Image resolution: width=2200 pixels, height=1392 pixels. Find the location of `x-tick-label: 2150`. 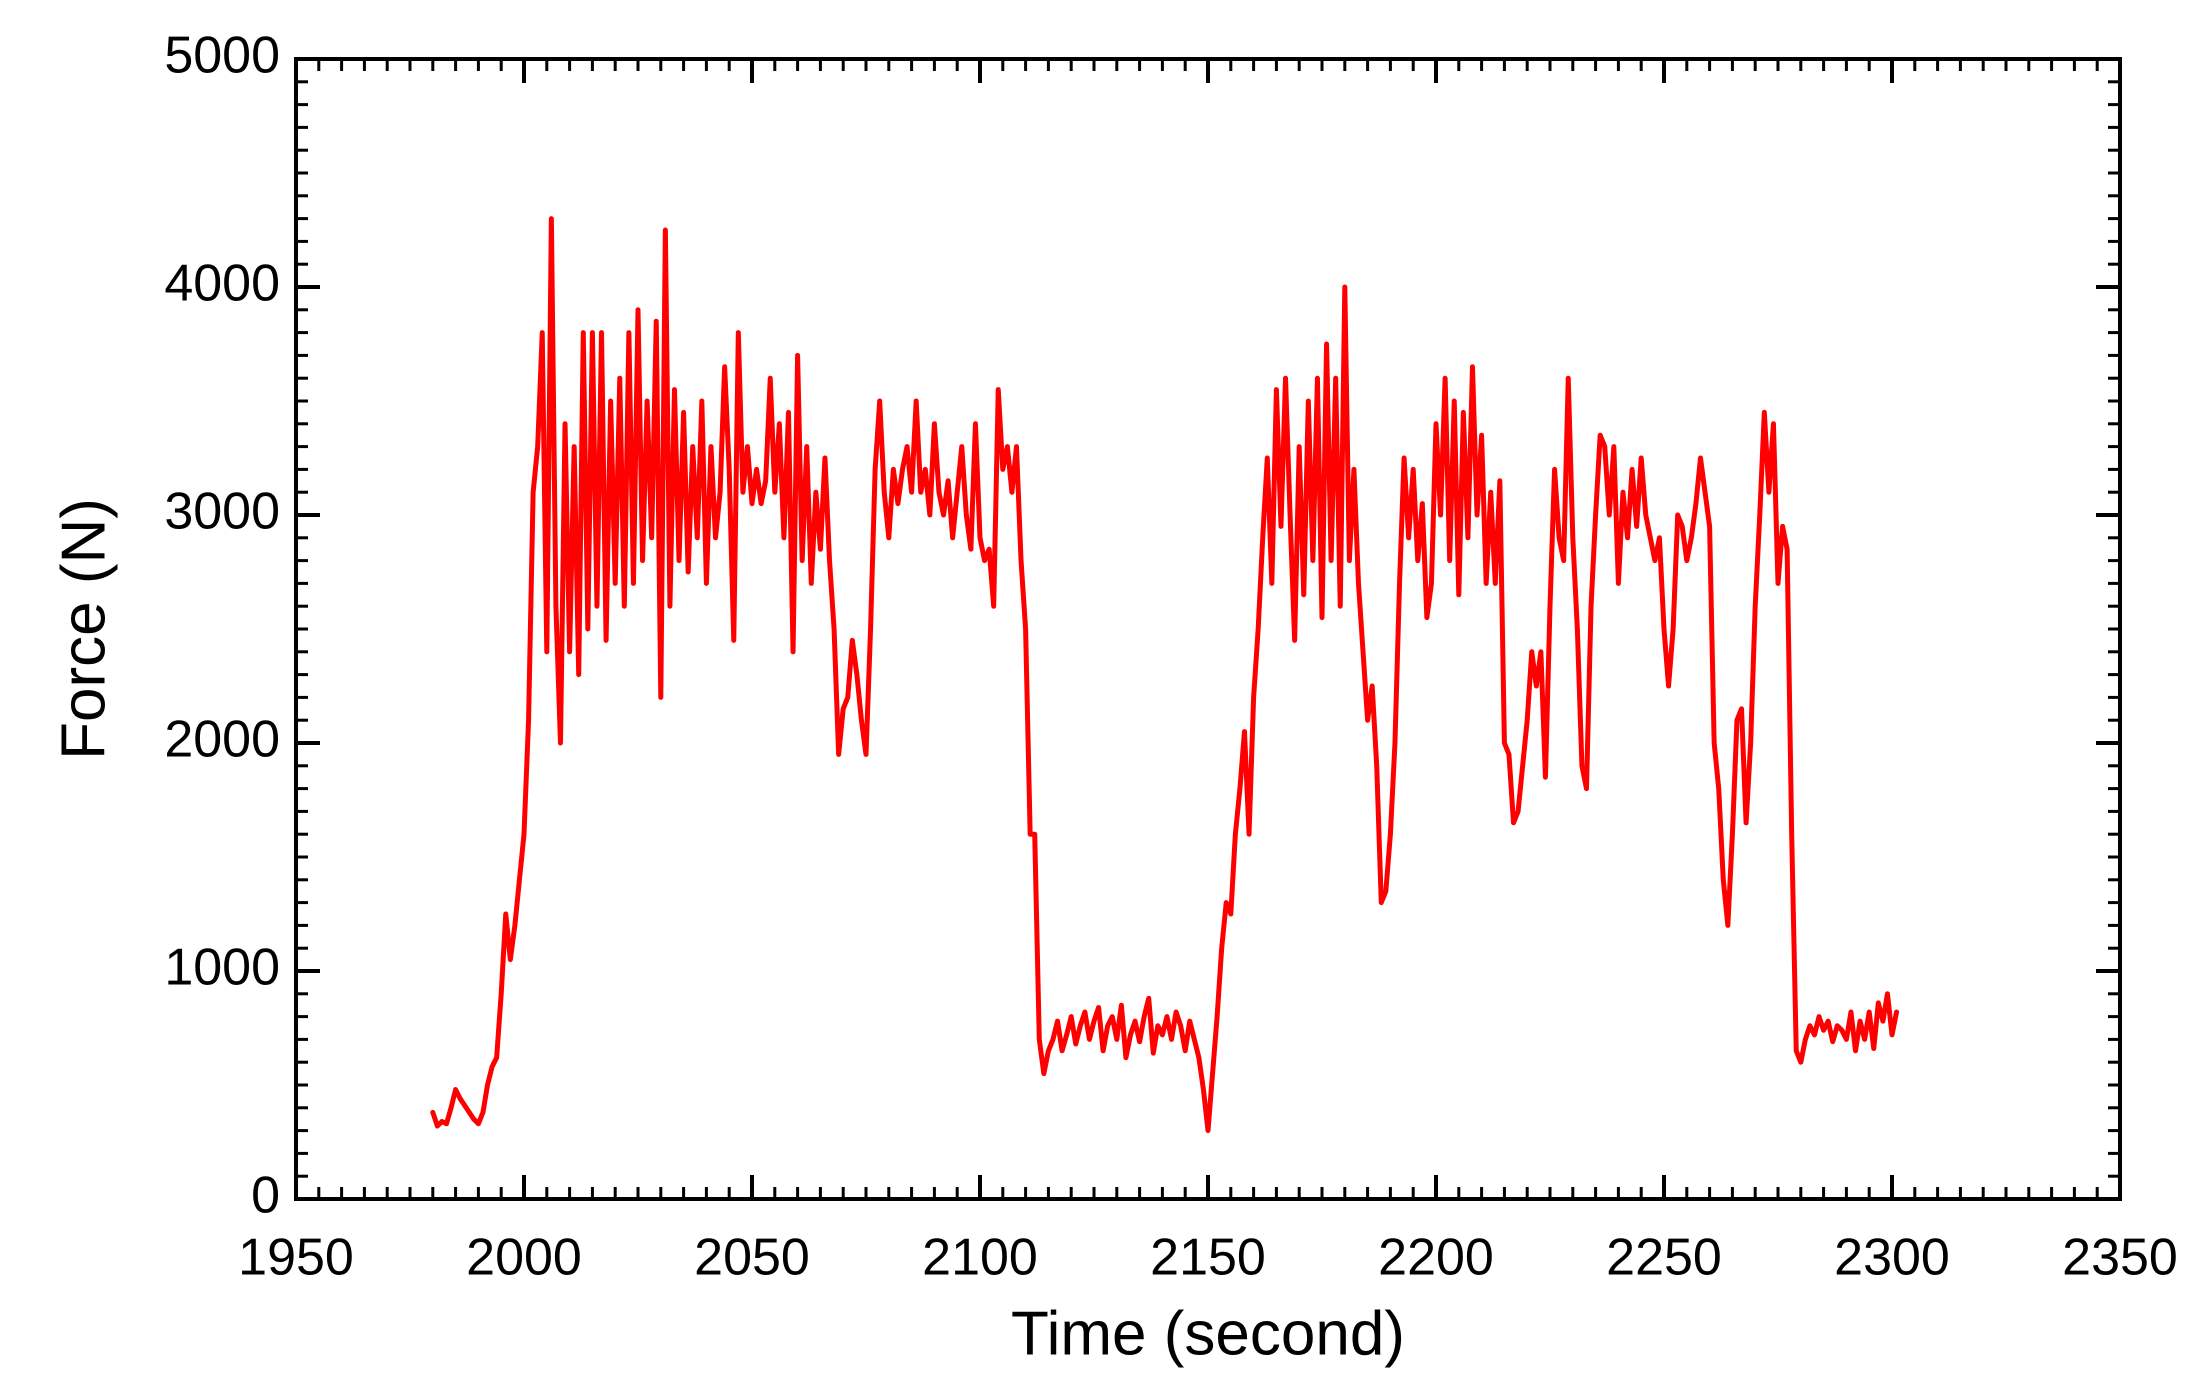

x-tick-label: 2150 is located at coordinates (1208, 1258).